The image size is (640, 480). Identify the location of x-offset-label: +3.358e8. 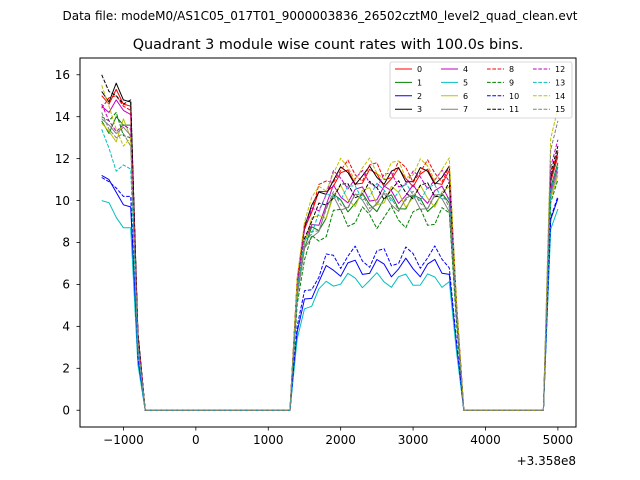
(546, 461).